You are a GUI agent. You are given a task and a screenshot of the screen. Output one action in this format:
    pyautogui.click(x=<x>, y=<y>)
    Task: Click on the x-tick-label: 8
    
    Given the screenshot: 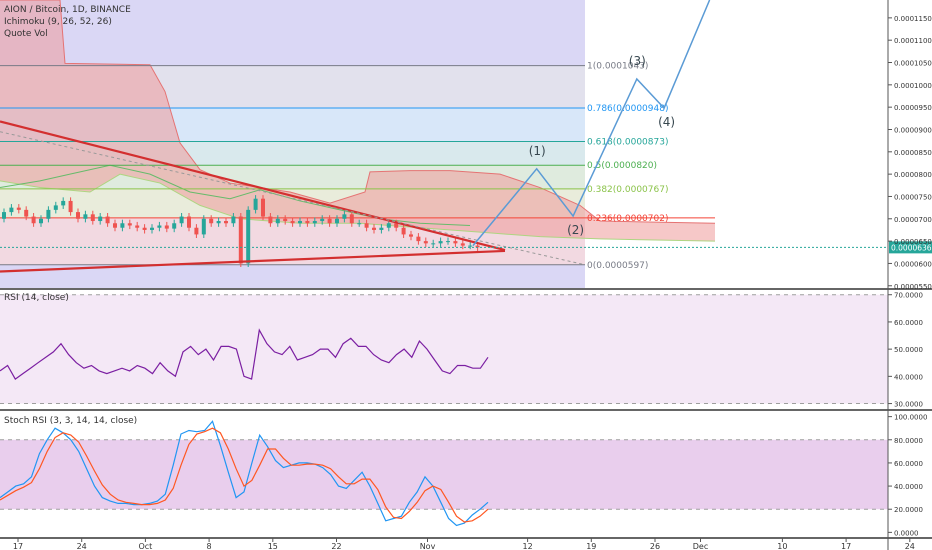 What is the action you would take?
    pyautogui.click(x=209, y=546)
    